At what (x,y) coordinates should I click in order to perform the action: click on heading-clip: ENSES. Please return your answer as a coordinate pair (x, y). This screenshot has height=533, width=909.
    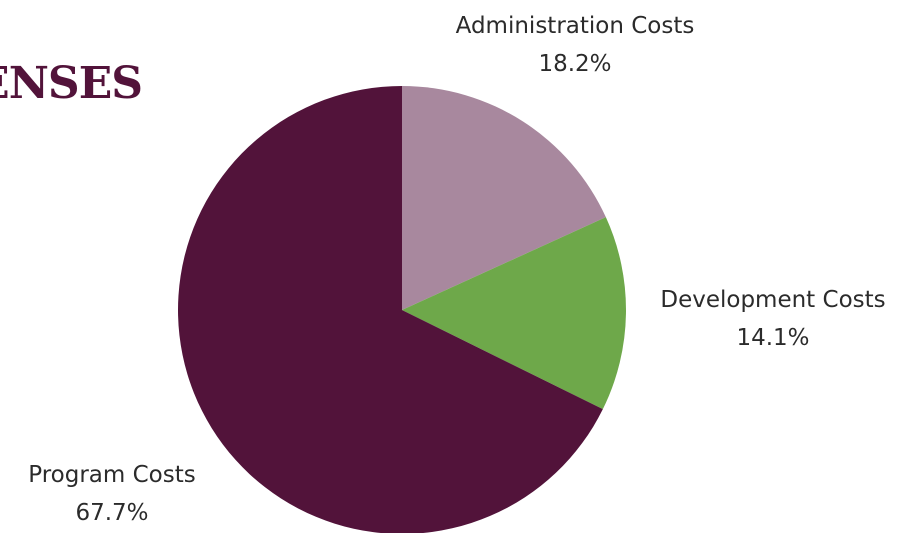
    Looking at the image, I should click on (80, 88).